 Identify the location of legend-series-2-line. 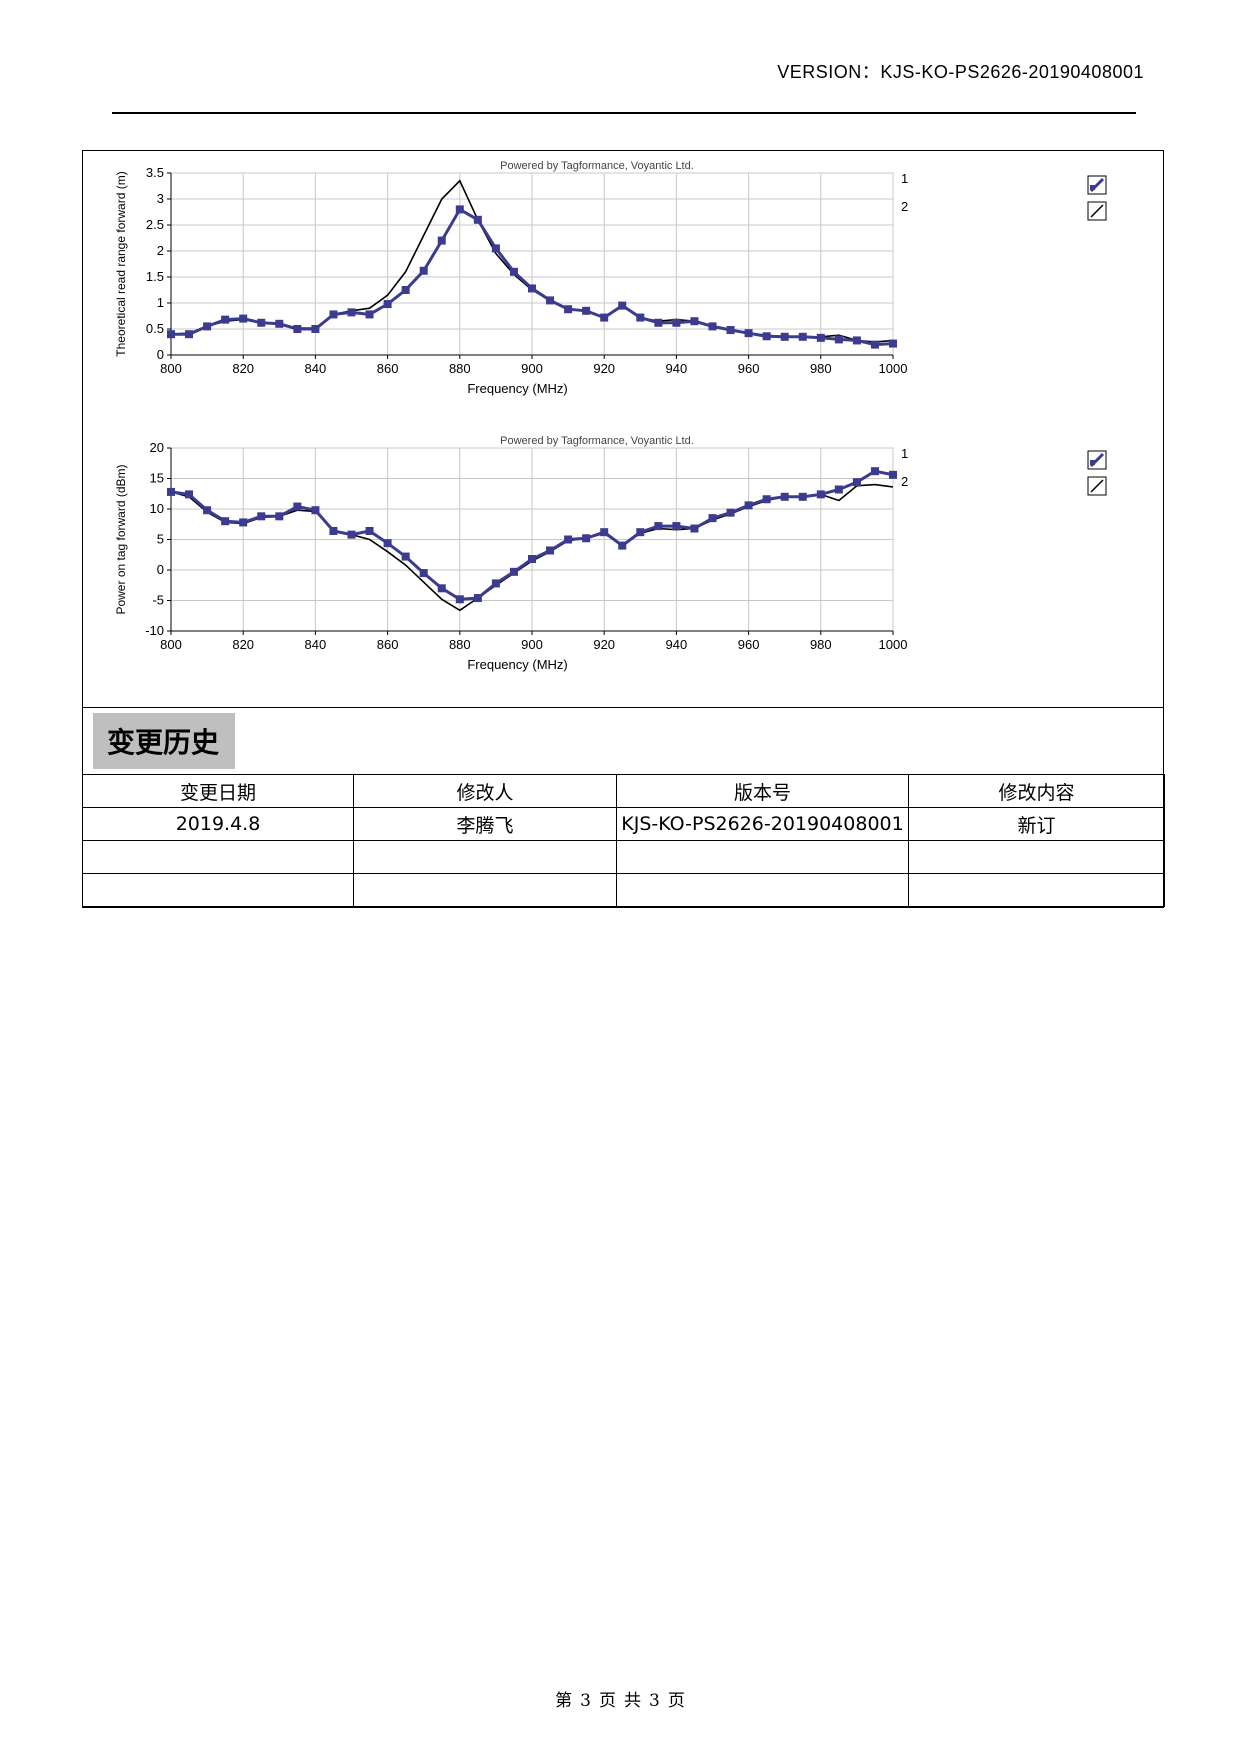
(1097, 486).